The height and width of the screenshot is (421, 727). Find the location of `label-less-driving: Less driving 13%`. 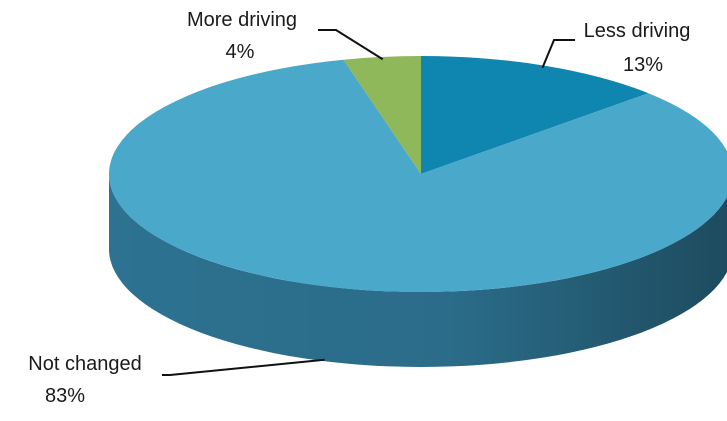

label-less-driving: Less driving 13% is located at coordinates (637, 48).